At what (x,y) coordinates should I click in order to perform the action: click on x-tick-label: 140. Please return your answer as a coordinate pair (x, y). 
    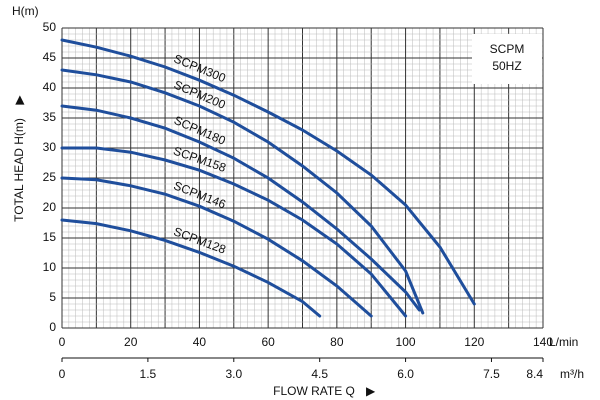
    Looking at the image, I should click on (543, 342).